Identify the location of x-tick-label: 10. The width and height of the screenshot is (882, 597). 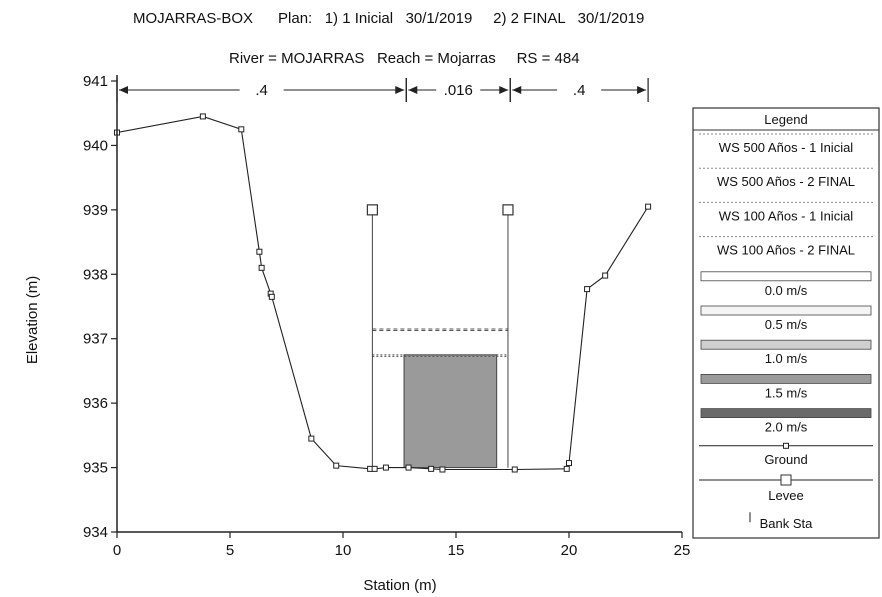
(343, 550).